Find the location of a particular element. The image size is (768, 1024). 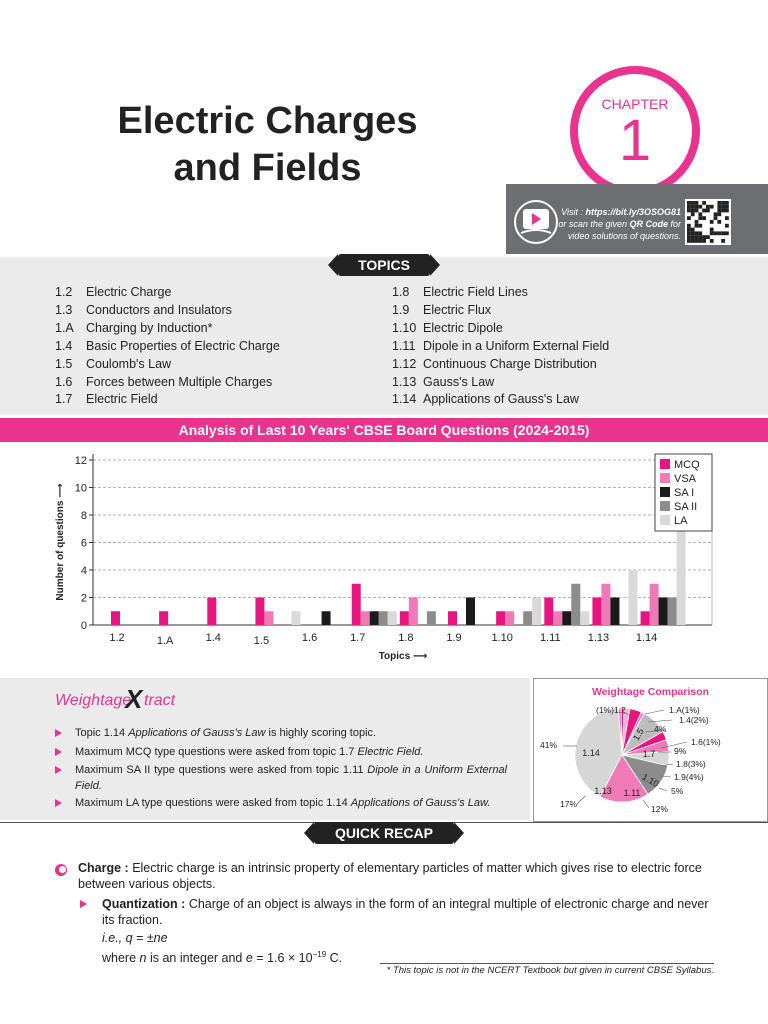

where-c: = 1.6 × 10 is located at coordinates (282, 958).